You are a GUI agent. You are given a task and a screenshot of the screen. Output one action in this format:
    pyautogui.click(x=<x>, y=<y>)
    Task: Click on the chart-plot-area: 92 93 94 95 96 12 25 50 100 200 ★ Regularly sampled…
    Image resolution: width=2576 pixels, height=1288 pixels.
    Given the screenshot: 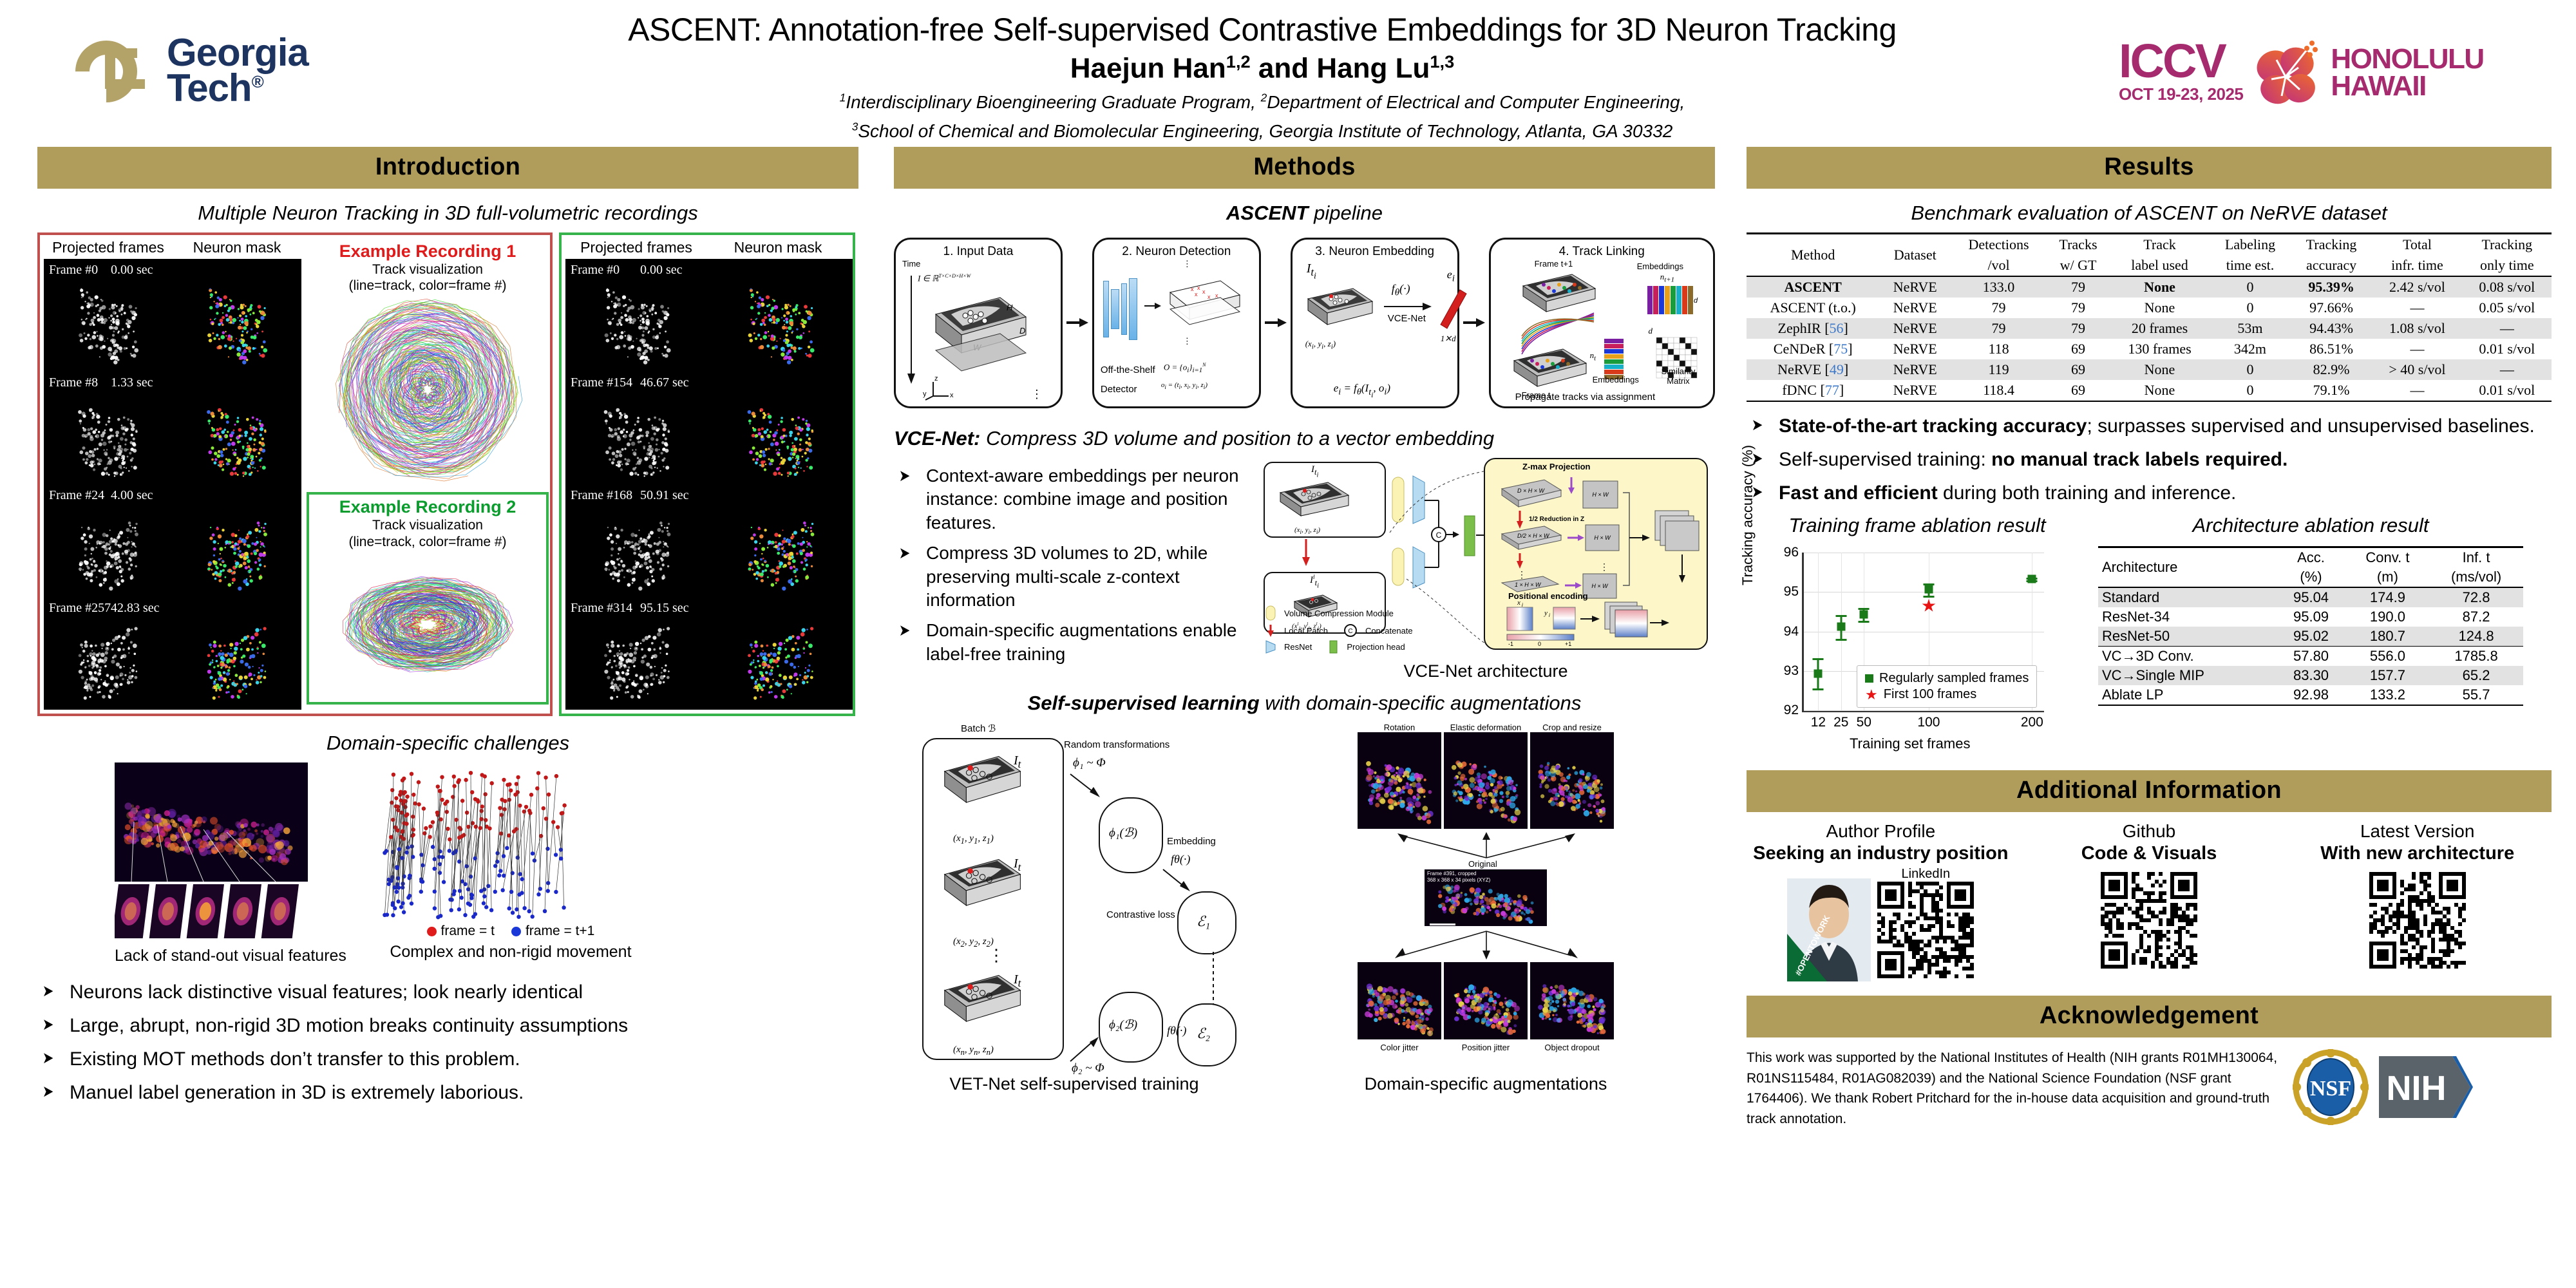 What is the action you would take?
    pyautogui.click(x=1914, y=637)
    